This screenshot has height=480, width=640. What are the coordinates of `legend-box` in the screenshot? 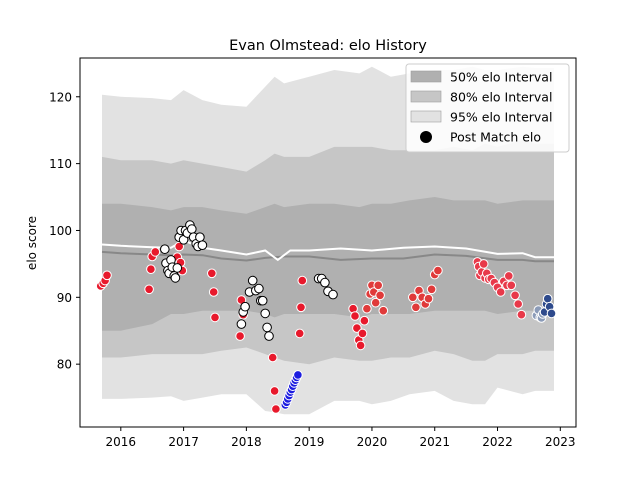 It's located at (487, 108).